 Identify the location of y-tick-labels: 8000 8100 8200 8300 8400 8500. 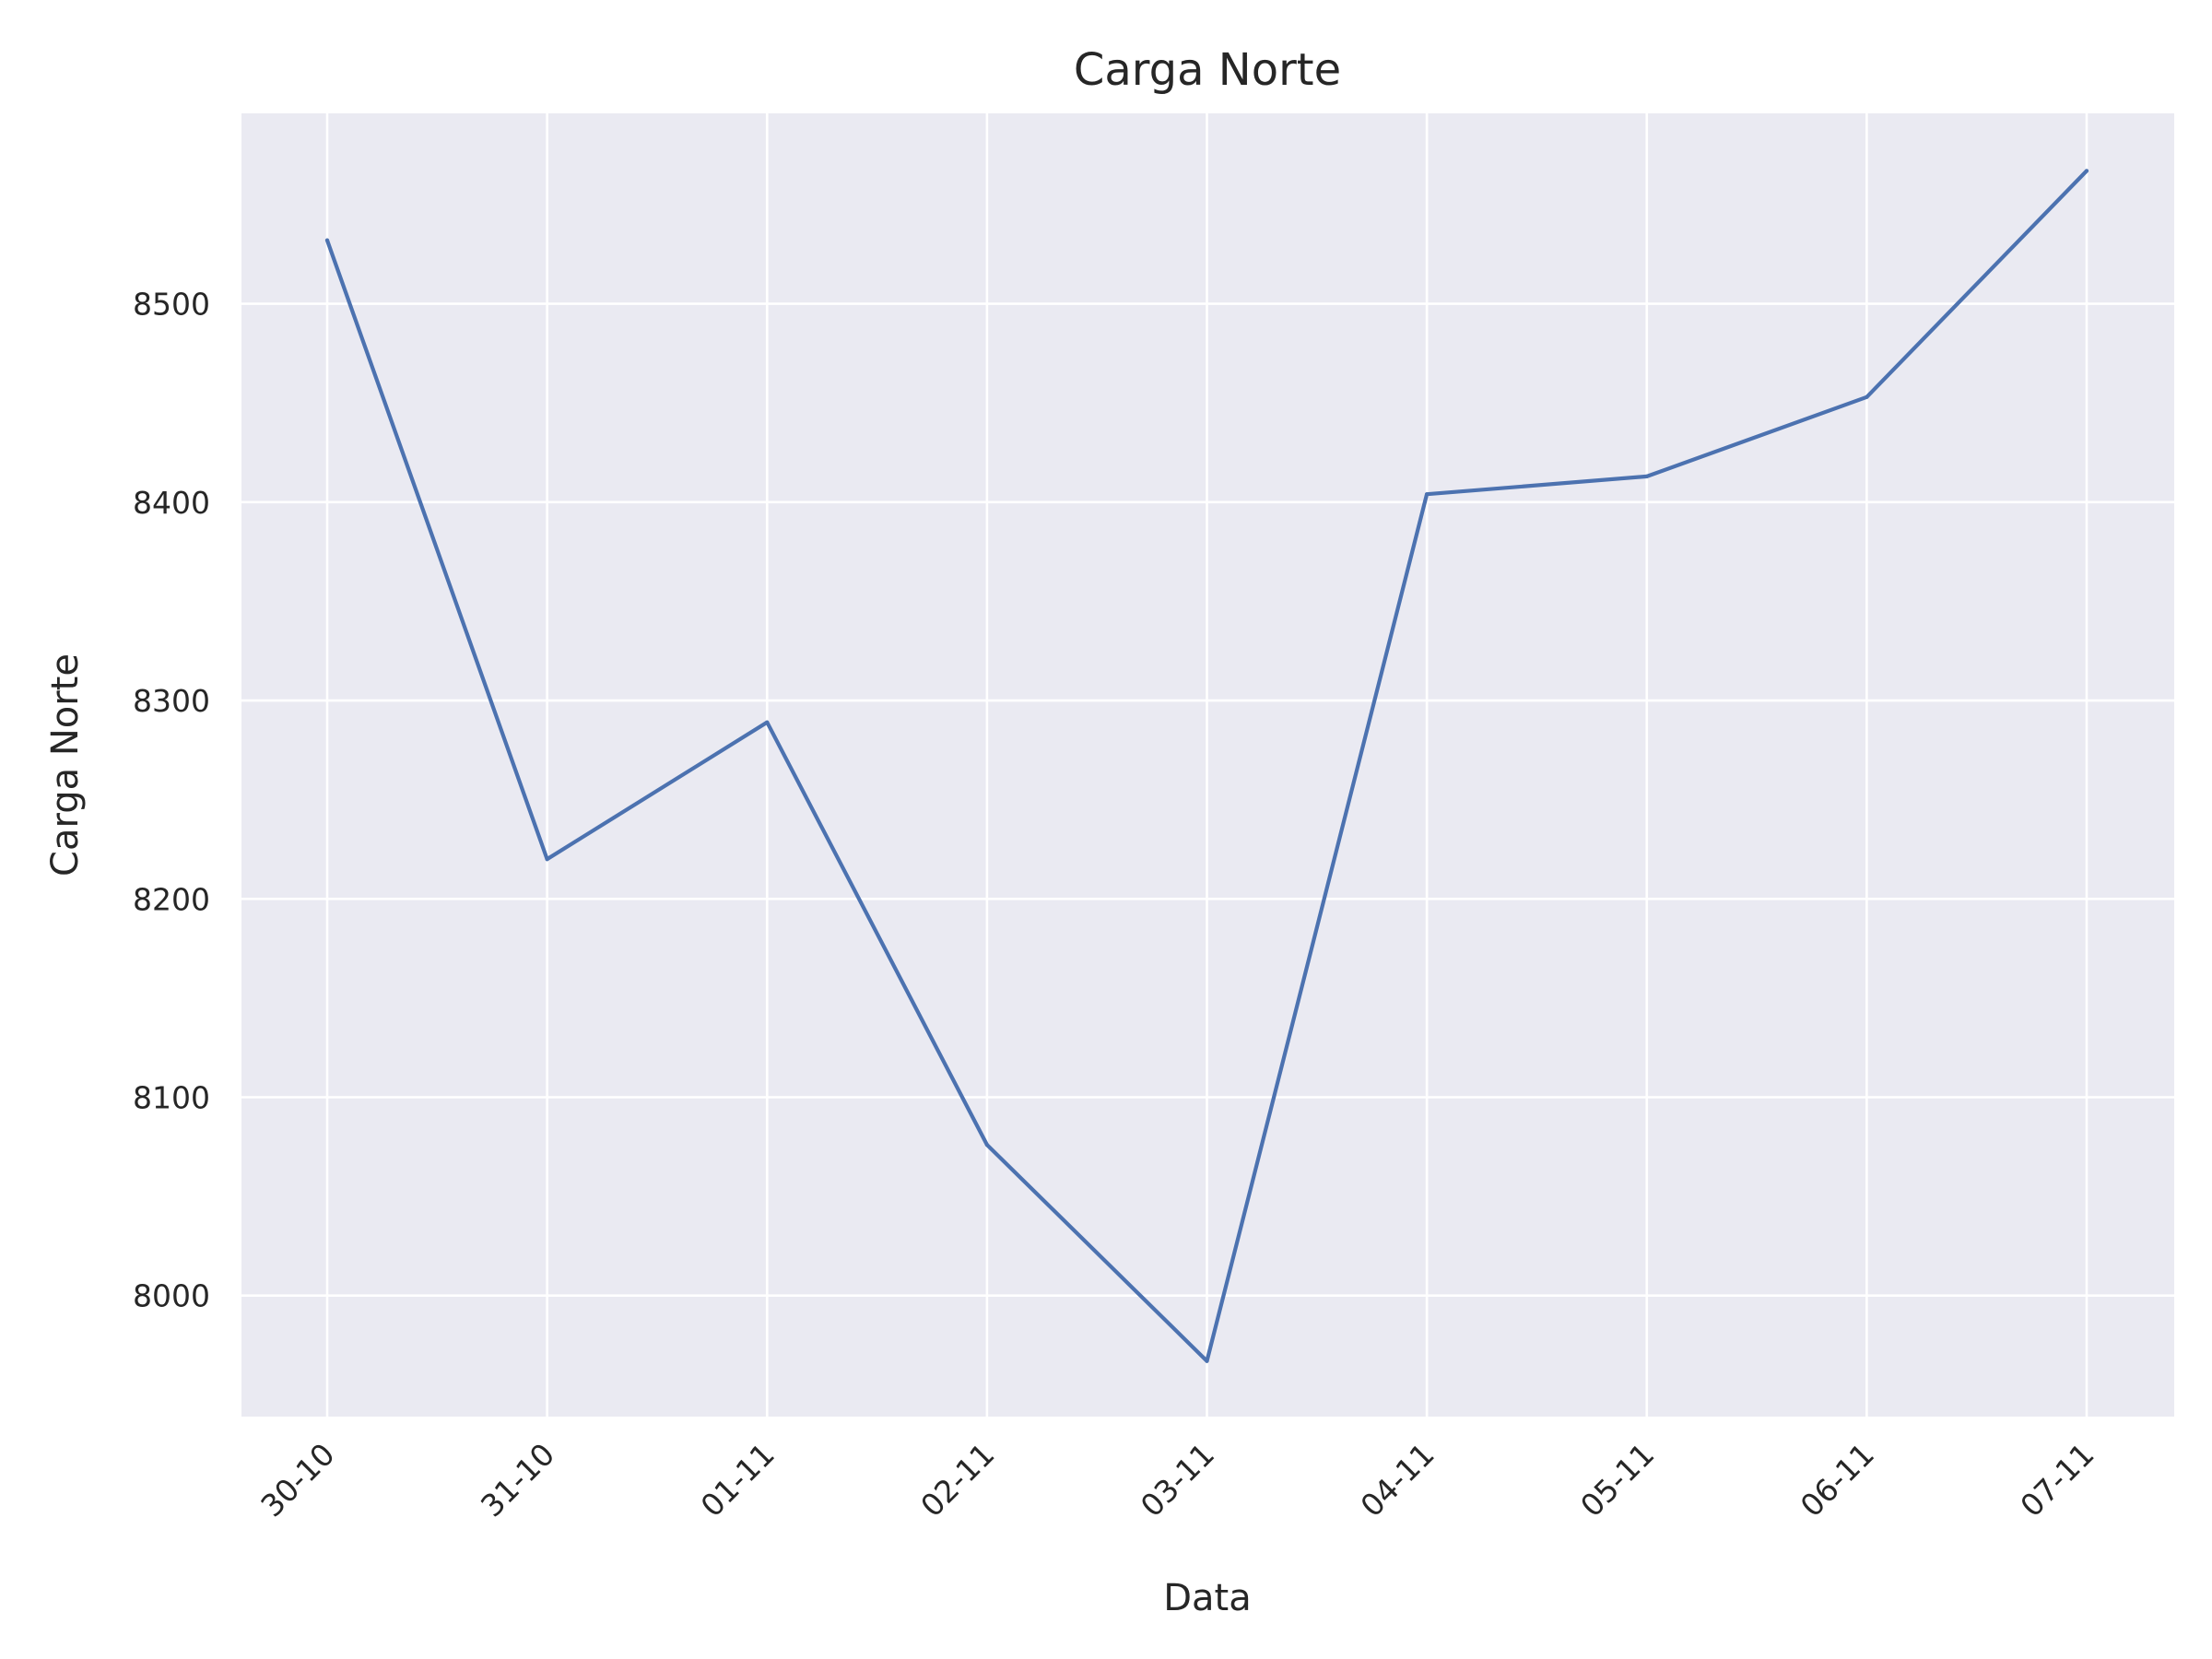
(171, 800).